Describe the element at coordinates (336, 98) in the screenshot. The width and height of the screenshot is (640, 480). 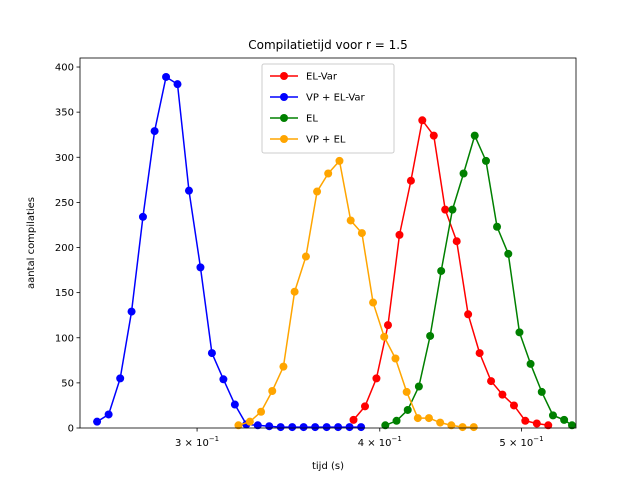
I see `legend-label: VP + EL-Var` at that location.